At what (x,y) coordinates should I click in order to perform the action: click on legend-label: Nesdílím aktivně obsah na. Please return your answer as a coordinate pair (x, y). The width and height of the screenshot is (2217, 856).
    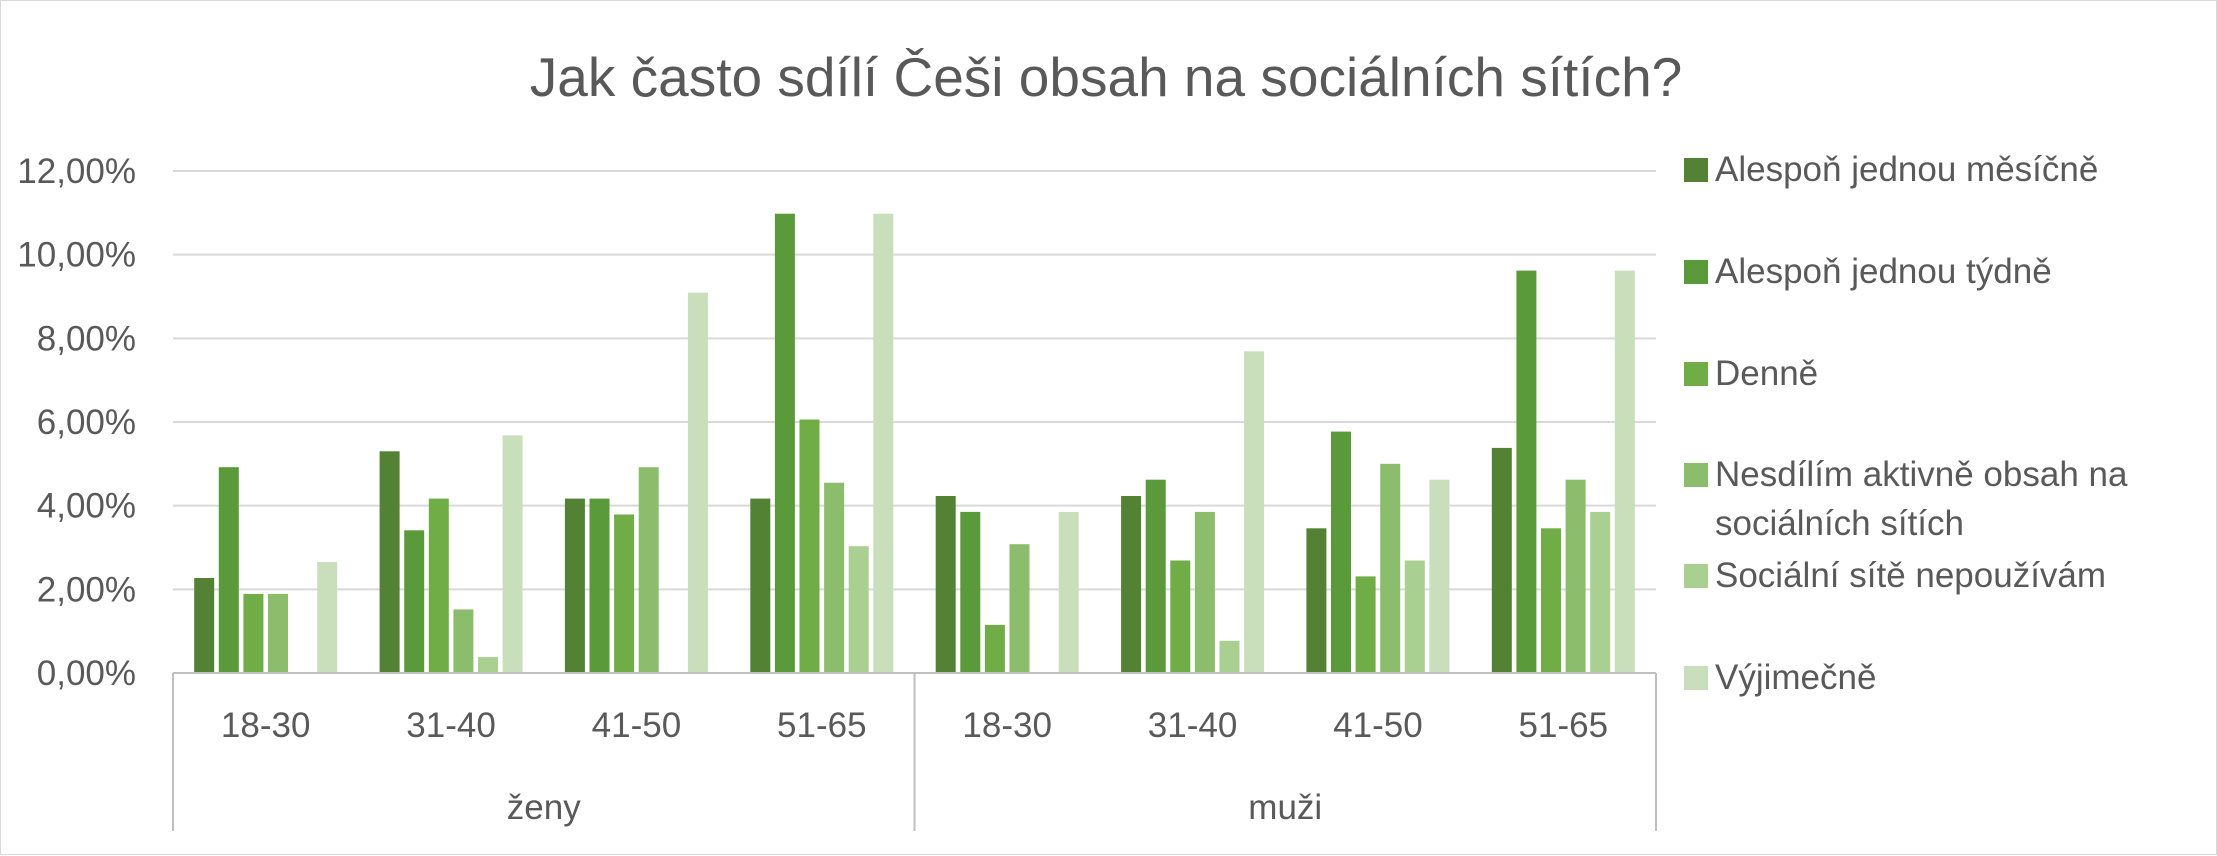
    Looking at the image, I should click on (1921, 474).